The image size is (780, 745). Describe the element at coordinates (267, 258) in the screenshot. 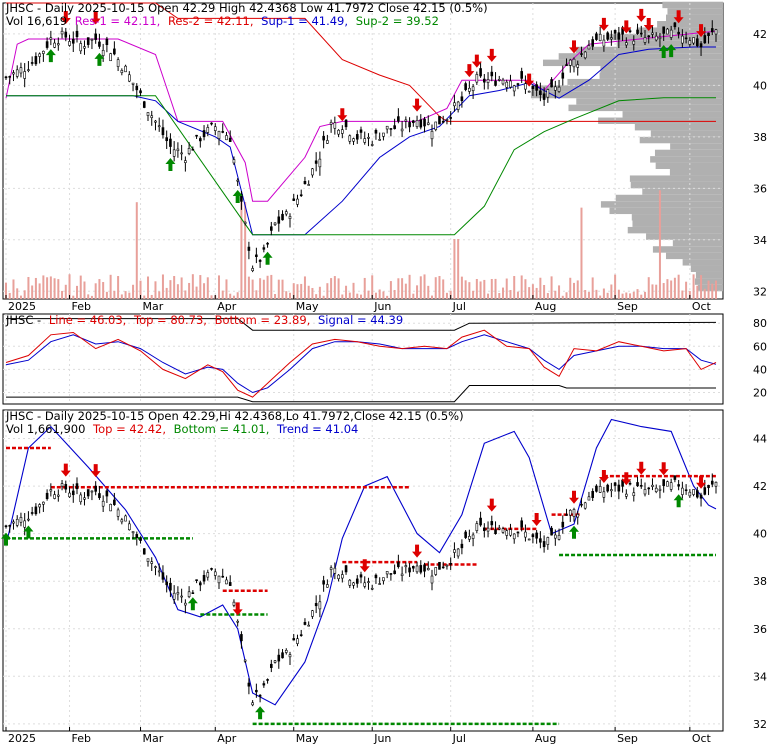

I see `up-arrow-icon` at that location.